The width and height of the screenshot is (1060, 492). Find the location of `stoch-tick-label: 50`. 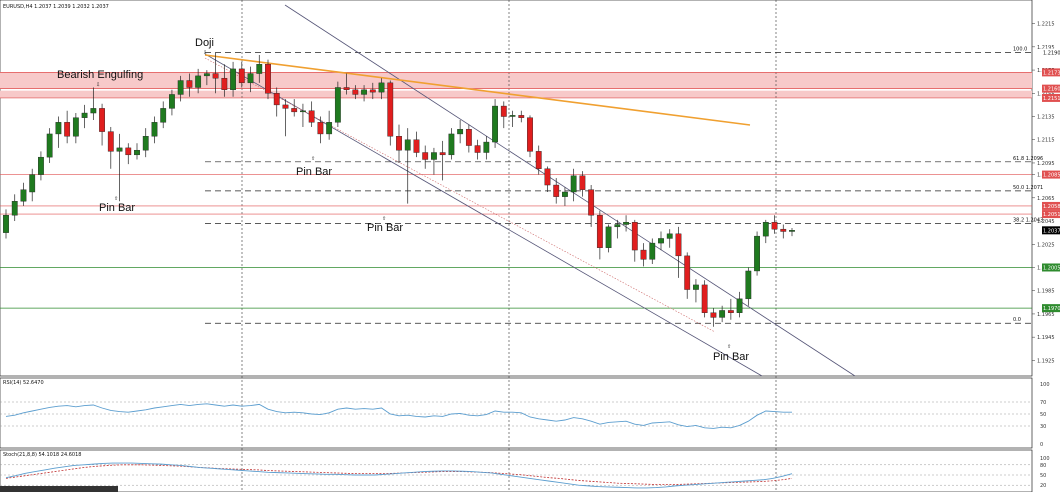

stoch-tick-label: 50 is located at coordinates (1043, 476).